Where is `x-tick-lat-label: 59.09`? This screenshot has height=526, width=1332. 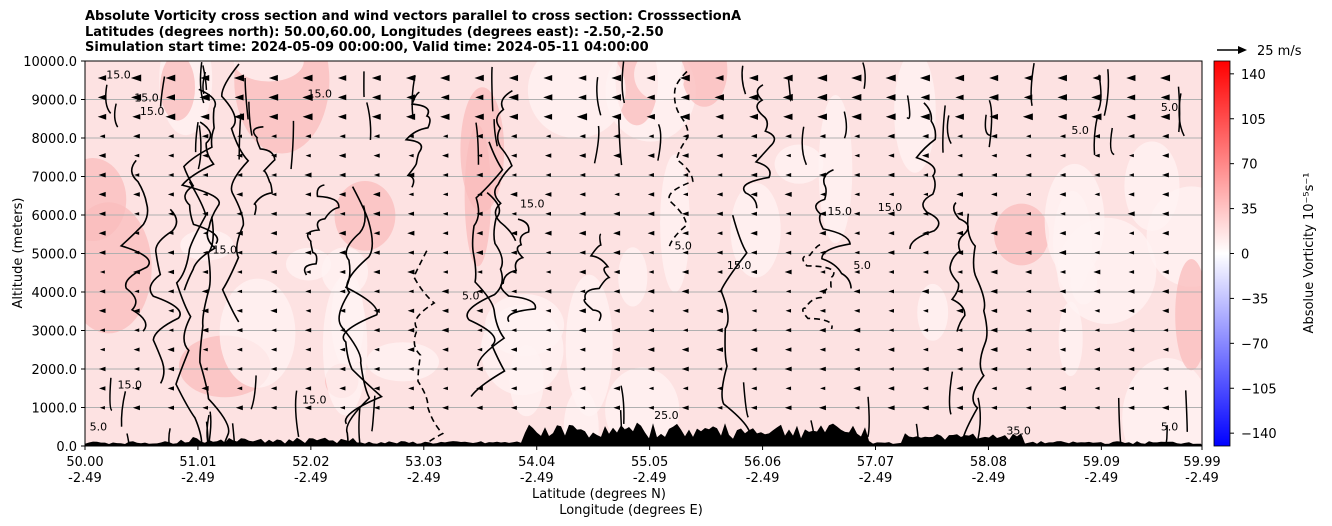 x-tick-lat-label: 59.09 is located at coordinates (1101, 462).